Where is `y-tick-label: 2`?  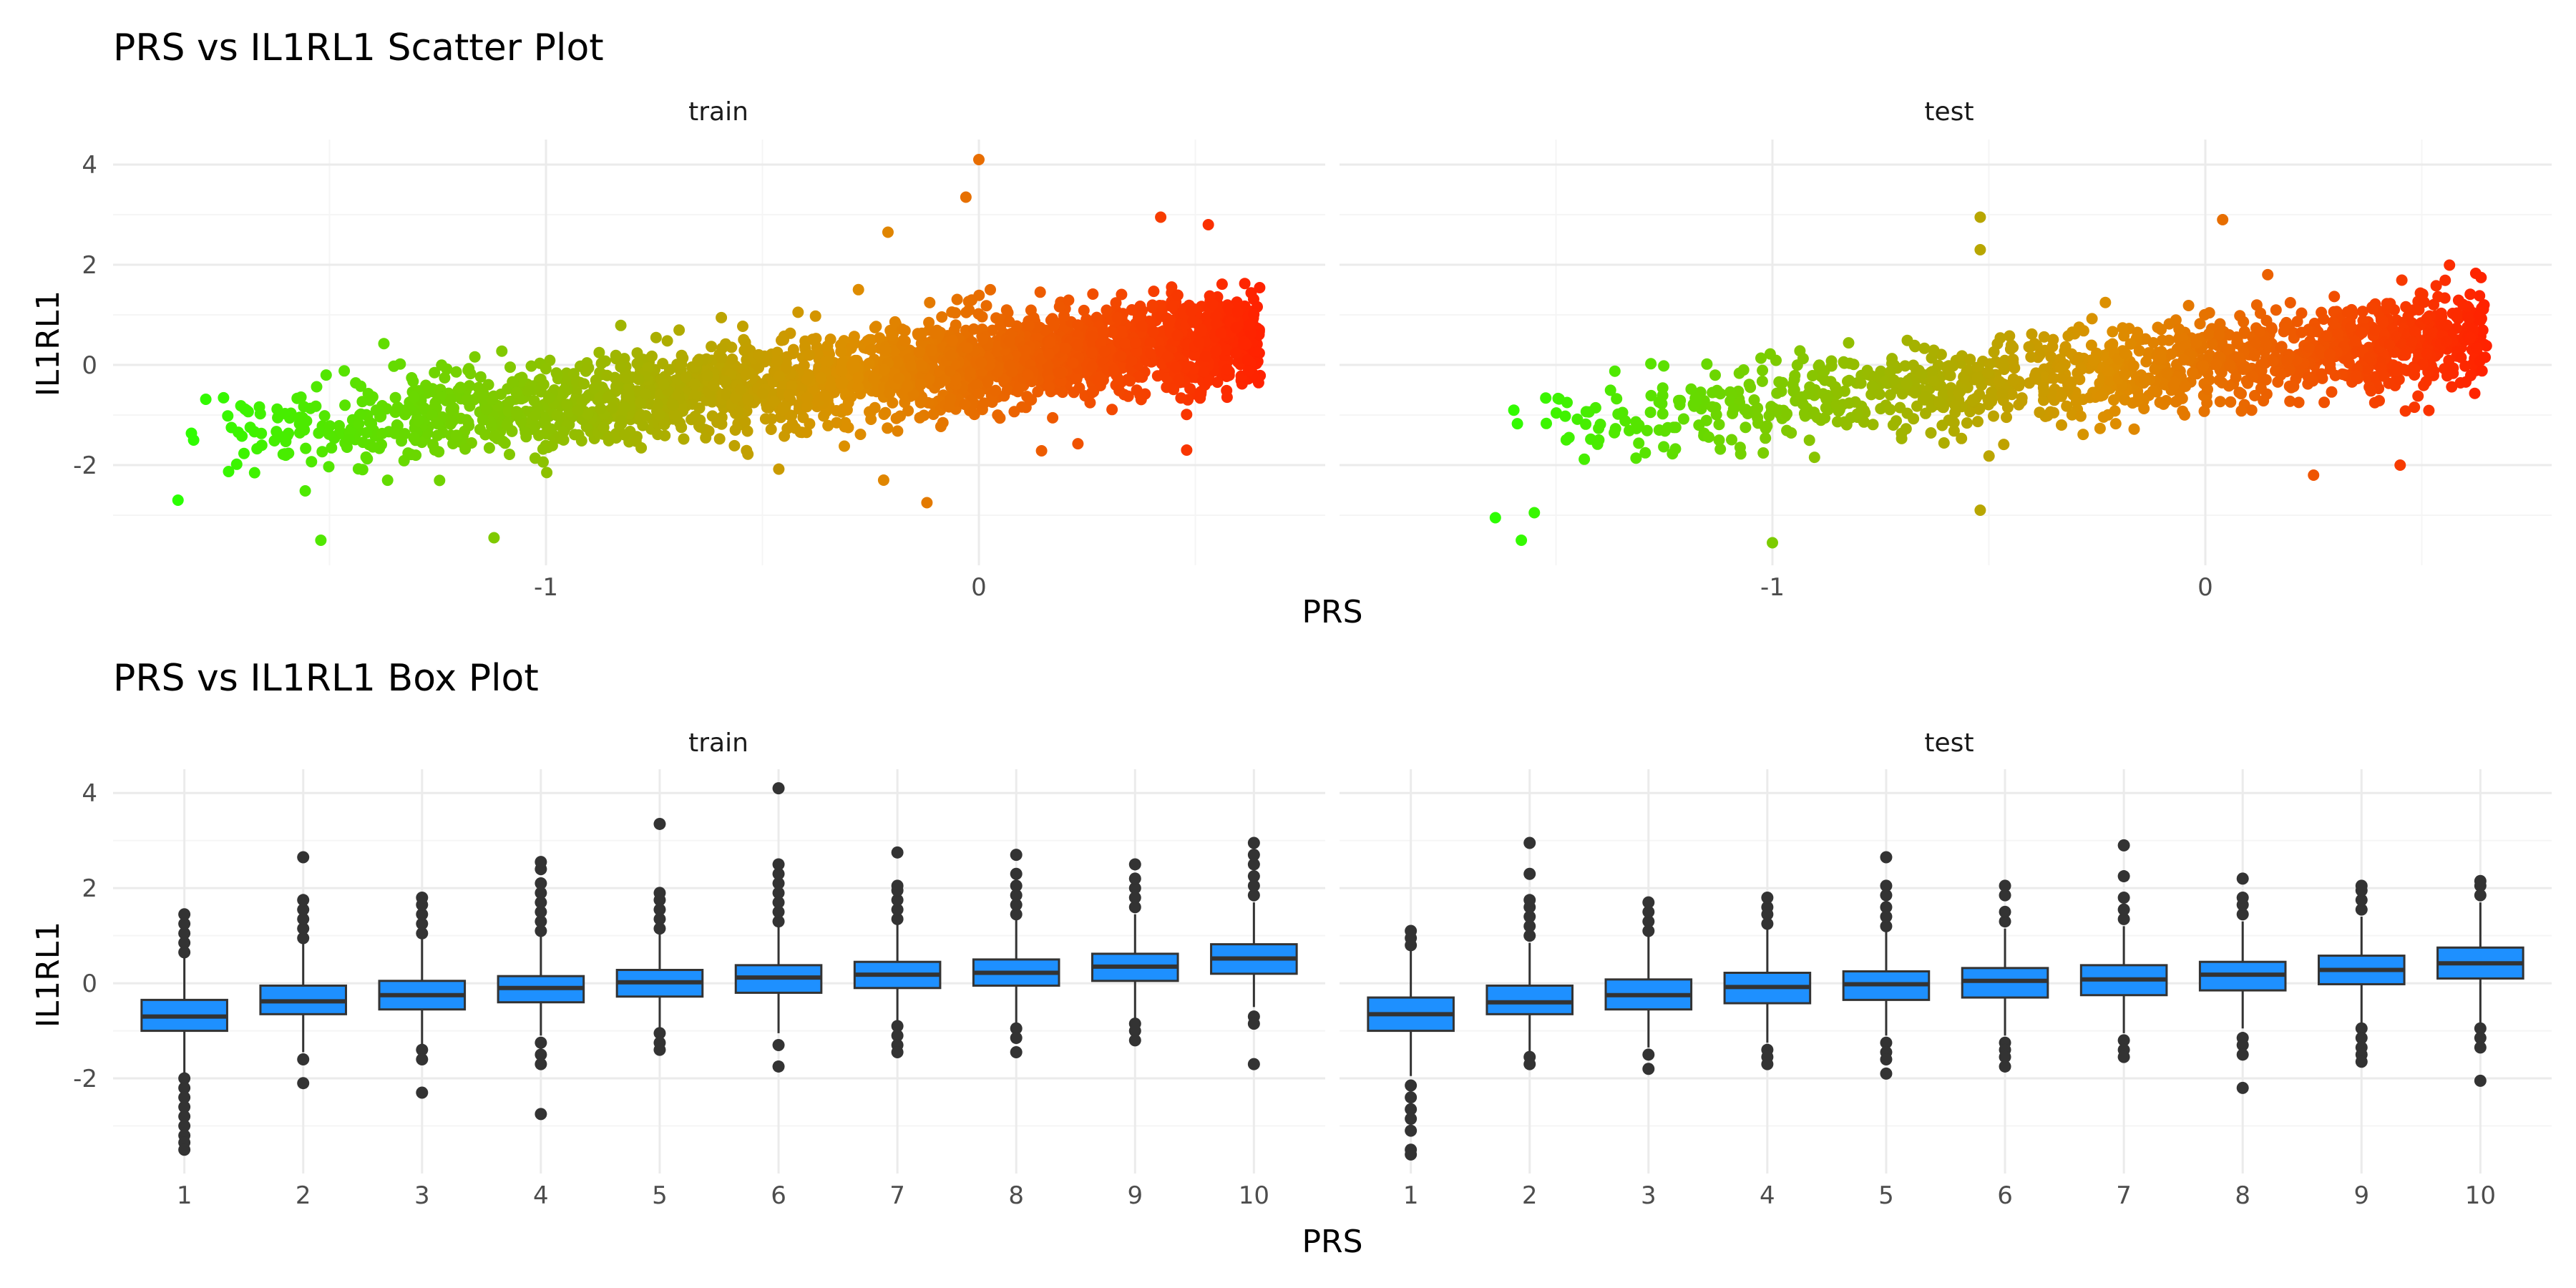
y-tick-label: 2 is located at coordinates (89, 265).